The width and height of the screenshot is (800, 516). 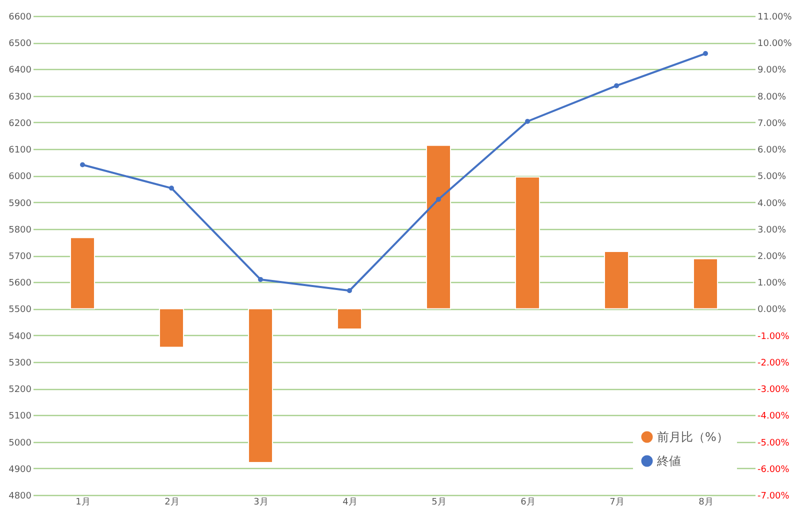 I want to click on y-tick-label: 5200, so click(x=20, y=390).